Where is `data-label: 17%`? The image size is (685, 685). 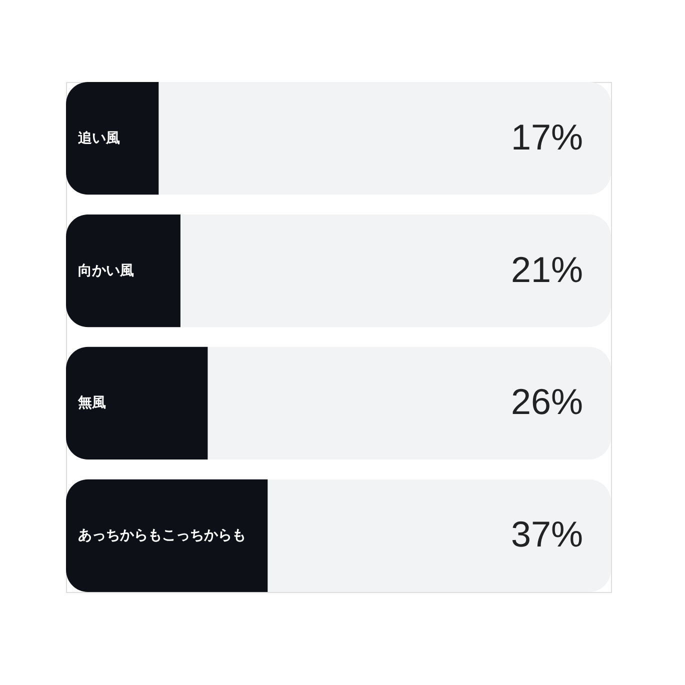
data-label: 17% is located at coordinates (546, 137).